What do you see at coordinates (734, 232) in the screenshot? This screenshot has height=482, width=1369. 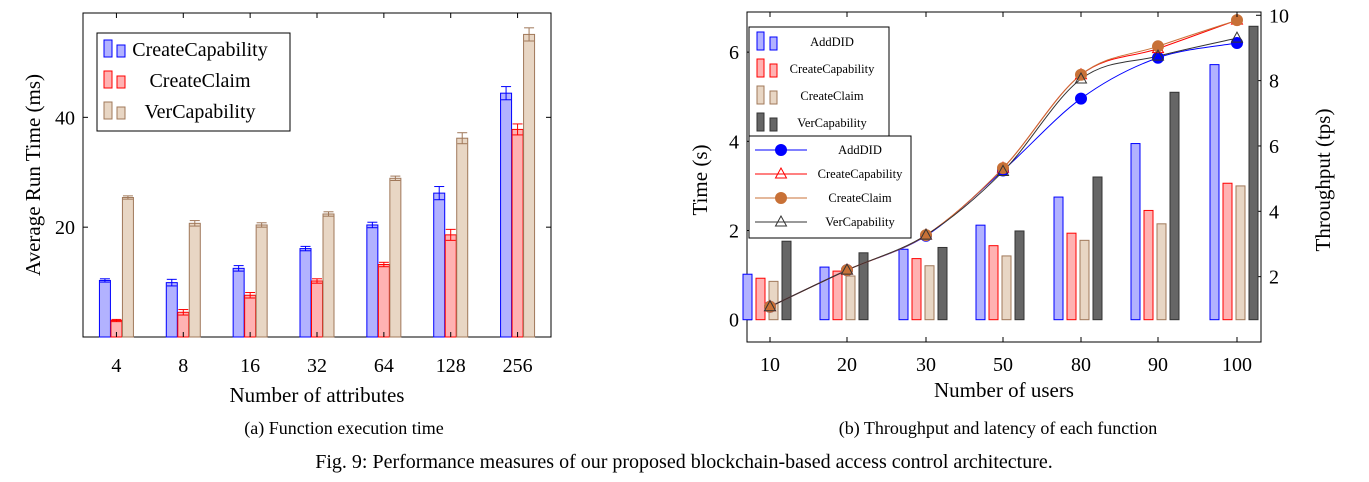 I see `chart-b-y-tick-label: 2` at bounding box center [734, 232].